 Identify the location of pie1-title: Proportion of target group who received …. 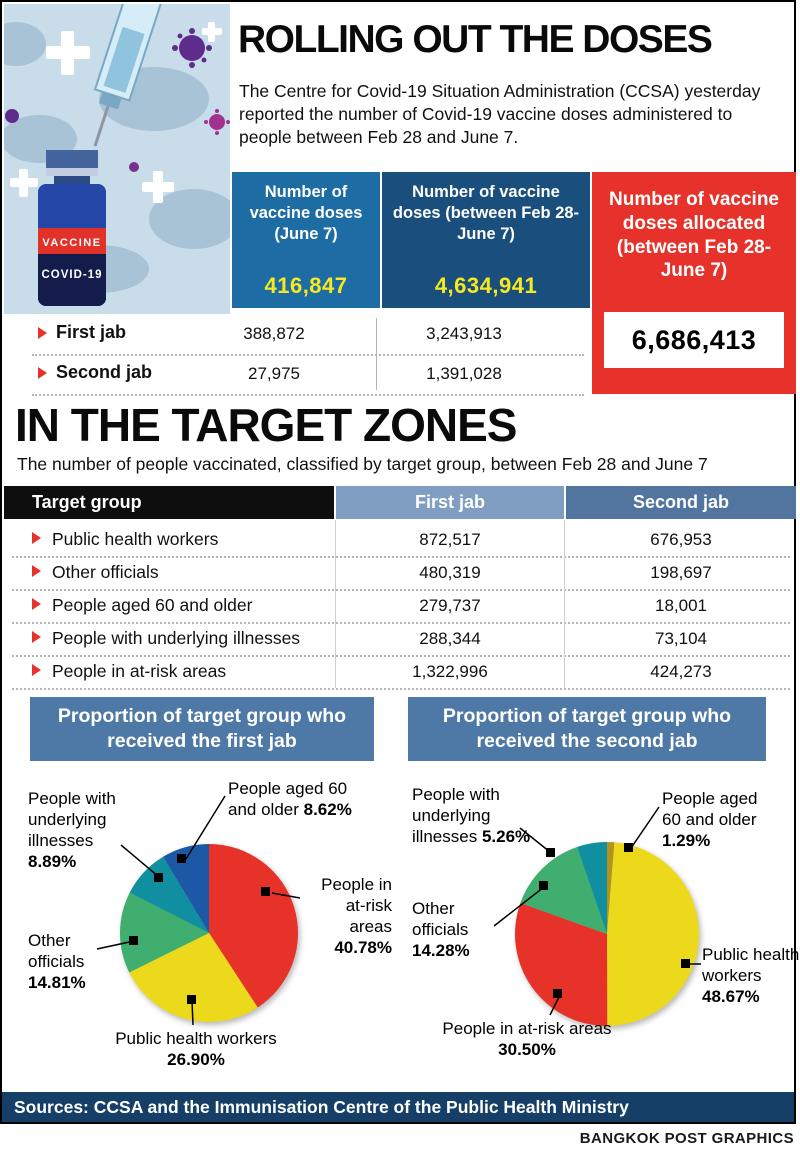
(202, 729).